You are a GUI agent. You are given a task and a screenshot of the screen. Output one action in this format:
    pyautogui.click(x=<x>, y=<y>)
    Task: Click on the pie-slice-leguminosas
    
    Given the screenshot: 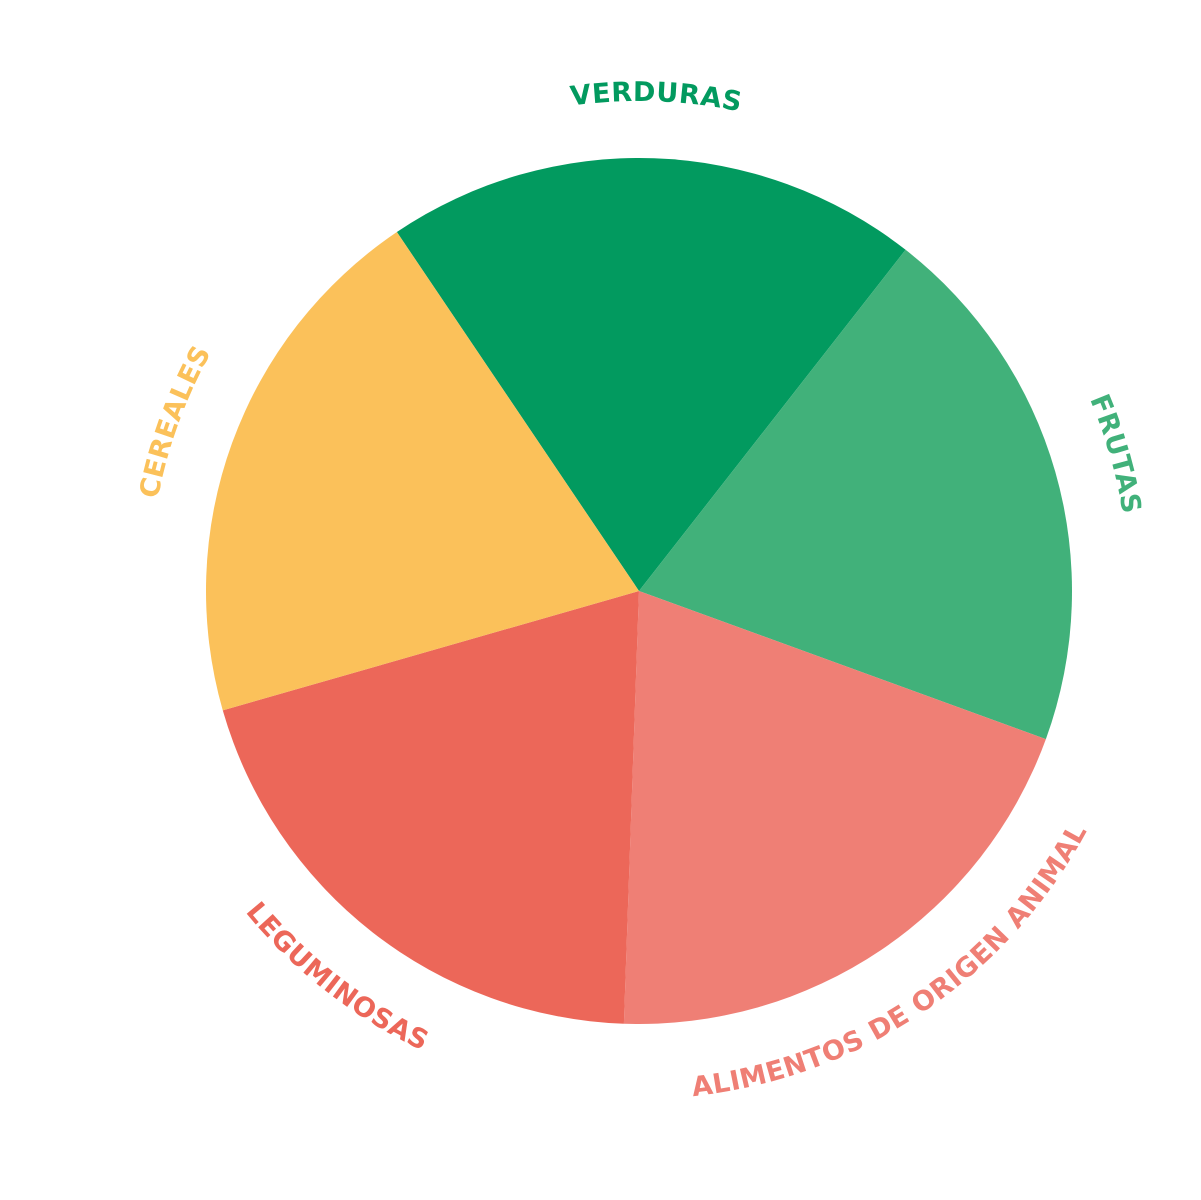 What is the action you would take?
    pyautogui.click(x=430, y=807)
    